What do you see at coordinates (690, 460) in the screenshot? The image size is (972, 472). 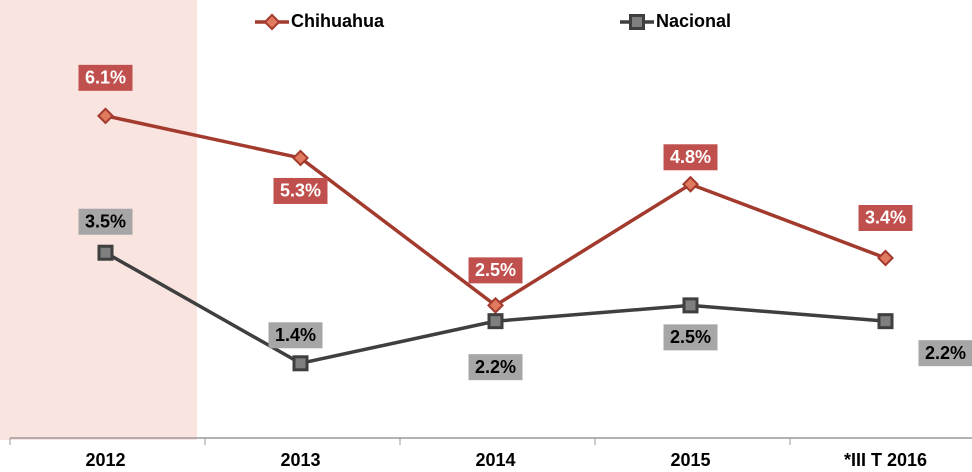 I see `x-tick-label: 2015` at bounding box center [690, 460].